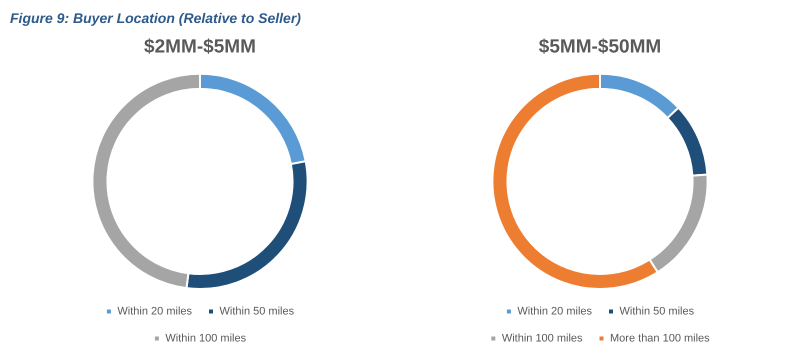 Image resolution: width=803 pixels, height=356 pixels. What do you see at coordinates (155, 18) in the screenshot?
I see `caption: Figure 9: Buyer Location (Relative to Seller)` at bounding box center [155, 18].